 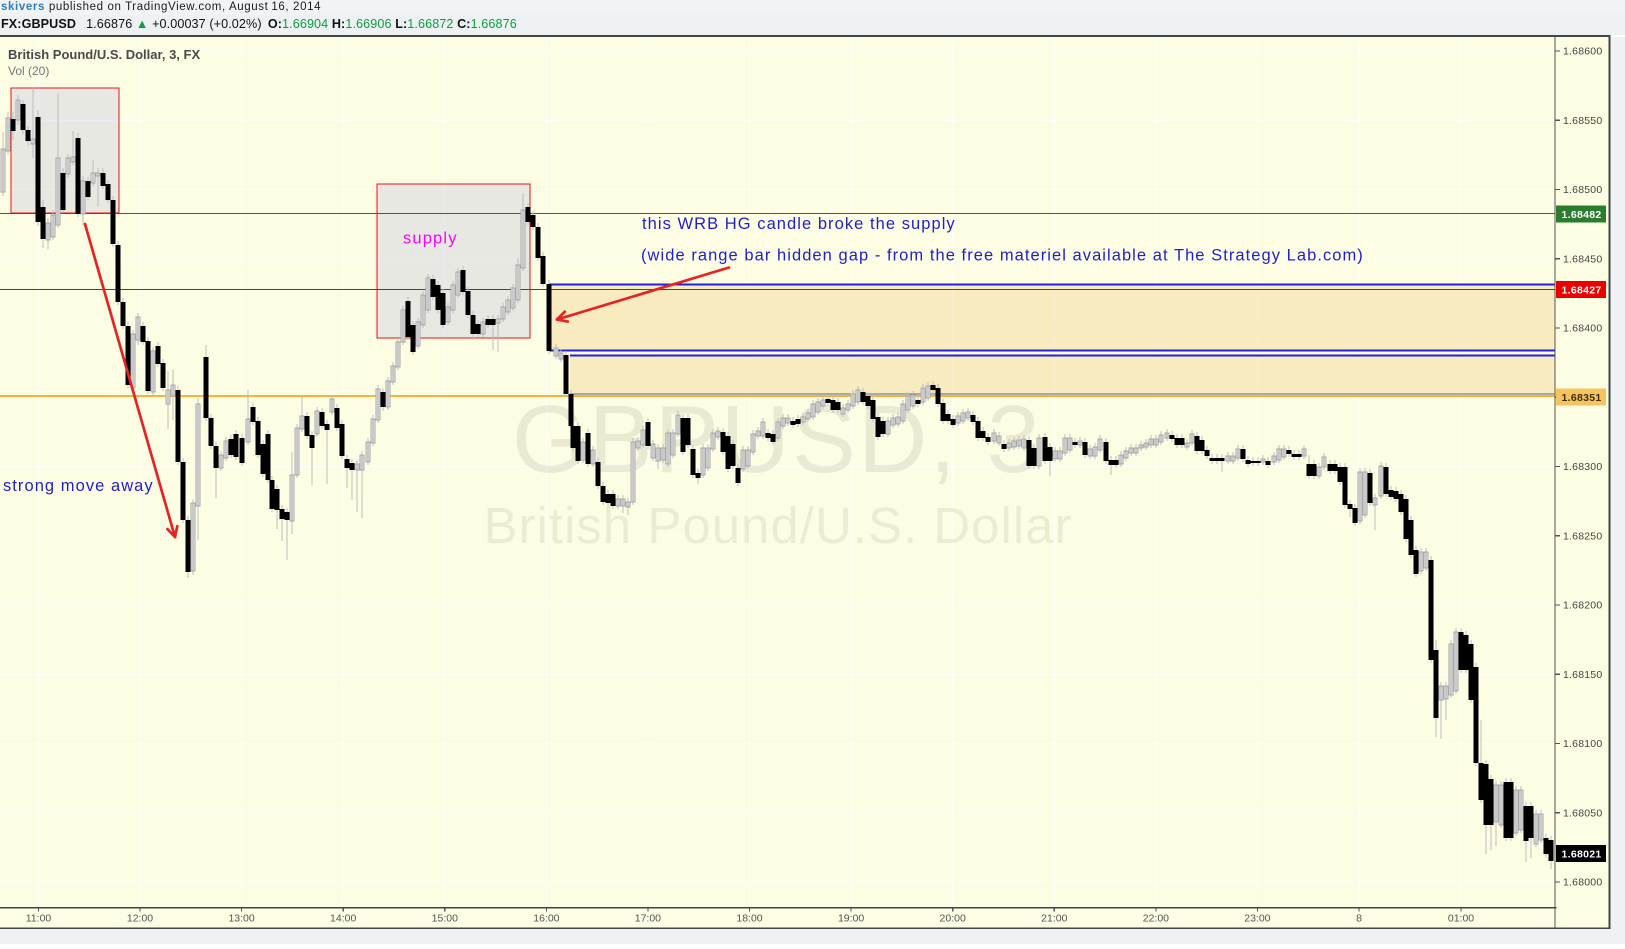 I want to click on svg-text: 19:00, so click(x=851, y=919).